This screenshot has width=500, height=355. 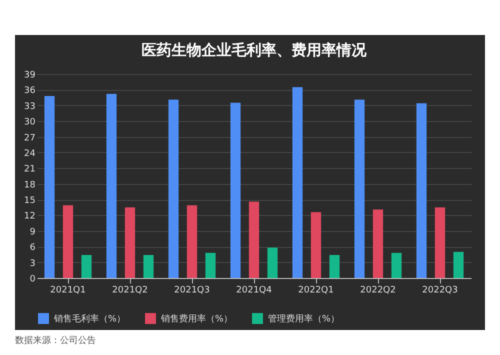 What do you see at coordinates (30, 217) in the screenshot?
I see `y-tick-label: 12` at bounding box center [30, 217].